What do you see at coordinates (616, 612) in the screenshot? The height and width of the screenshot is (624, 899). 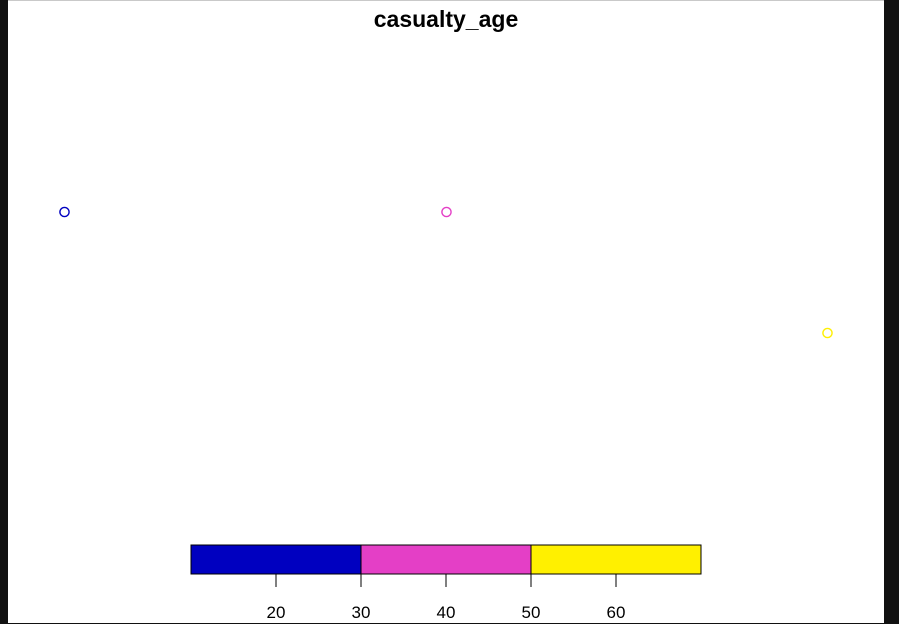 I see `colorbar-tick-label-60: 60` at bounding box center [616, 612].